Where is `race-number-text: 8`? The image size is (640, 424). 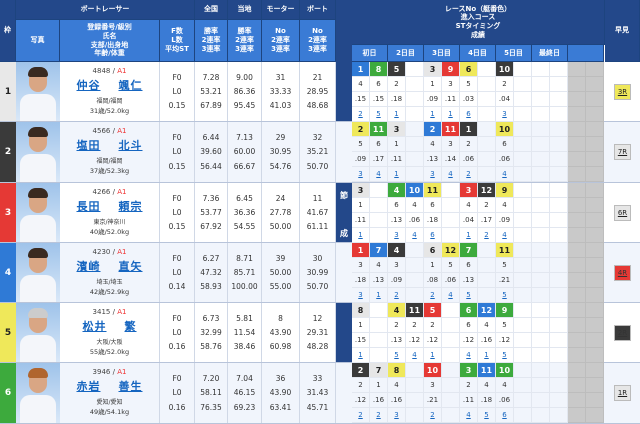 race-number-text: 8 is located at coordinates (360, 310).